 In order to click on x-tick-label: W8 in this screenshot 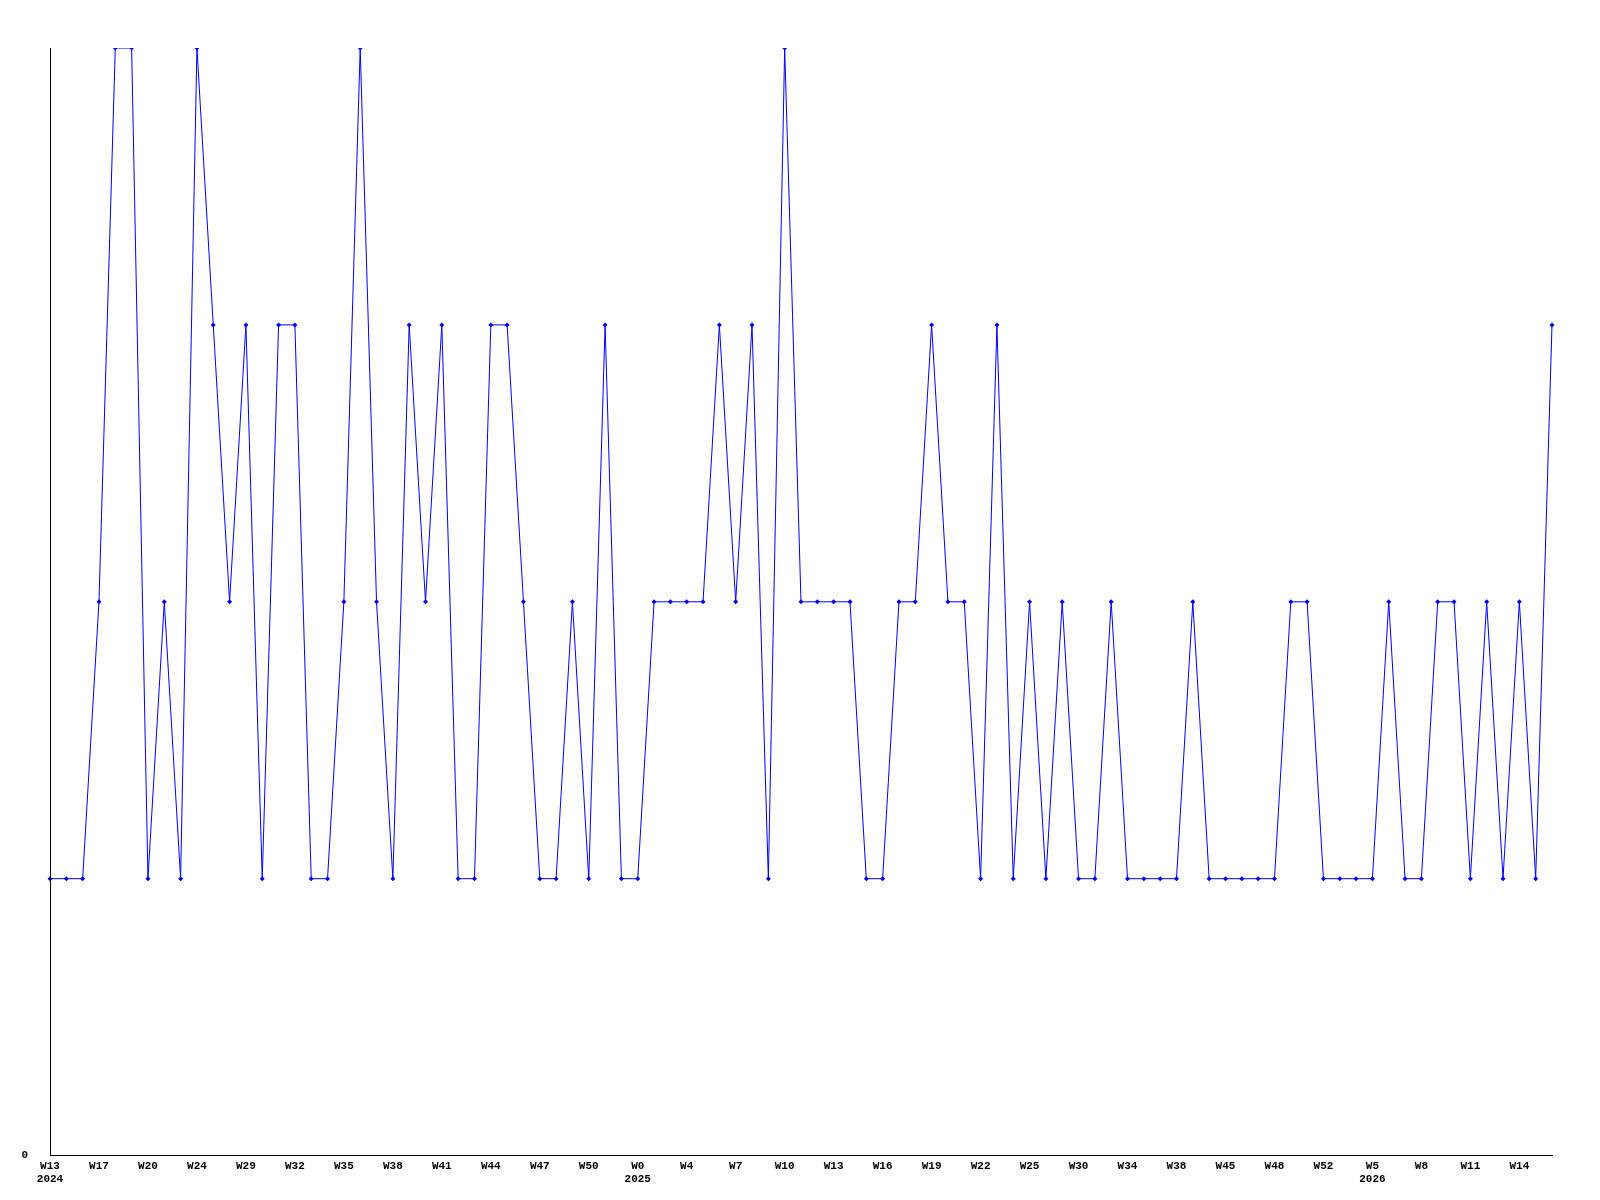, I will do `click(1421, 1165)`.